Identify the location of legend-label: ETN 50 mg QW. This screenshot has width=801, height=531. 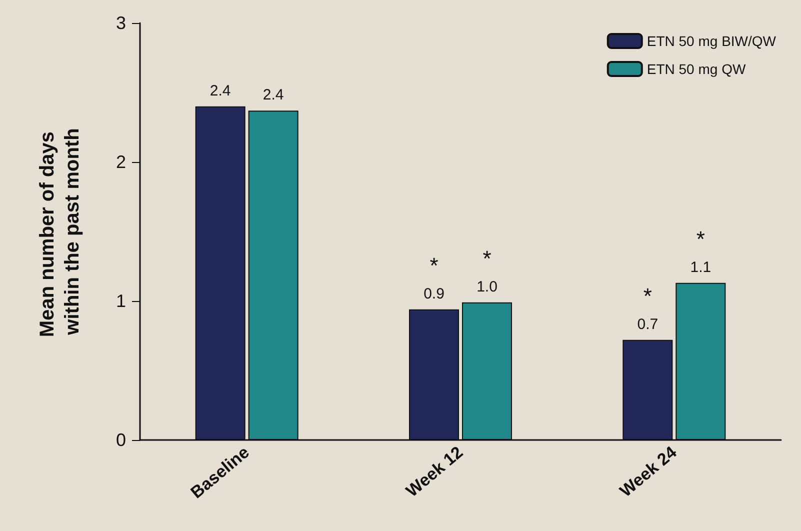
(696, 69).